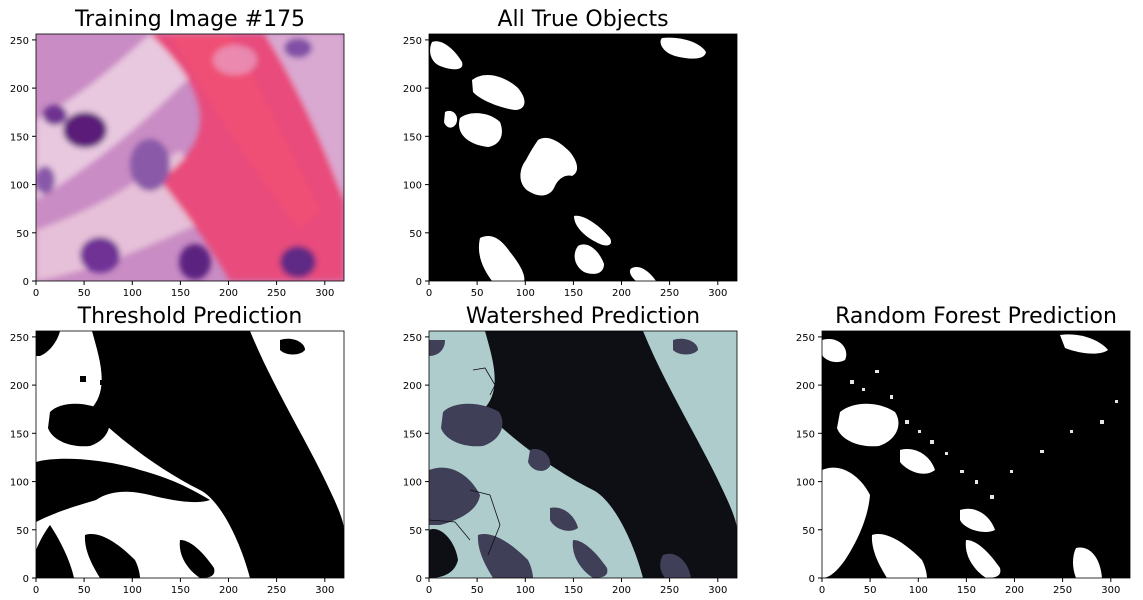  Describe the element at coordinates (583, 19) in the screenshot. I see `panel-title: All True Objects` at that location.